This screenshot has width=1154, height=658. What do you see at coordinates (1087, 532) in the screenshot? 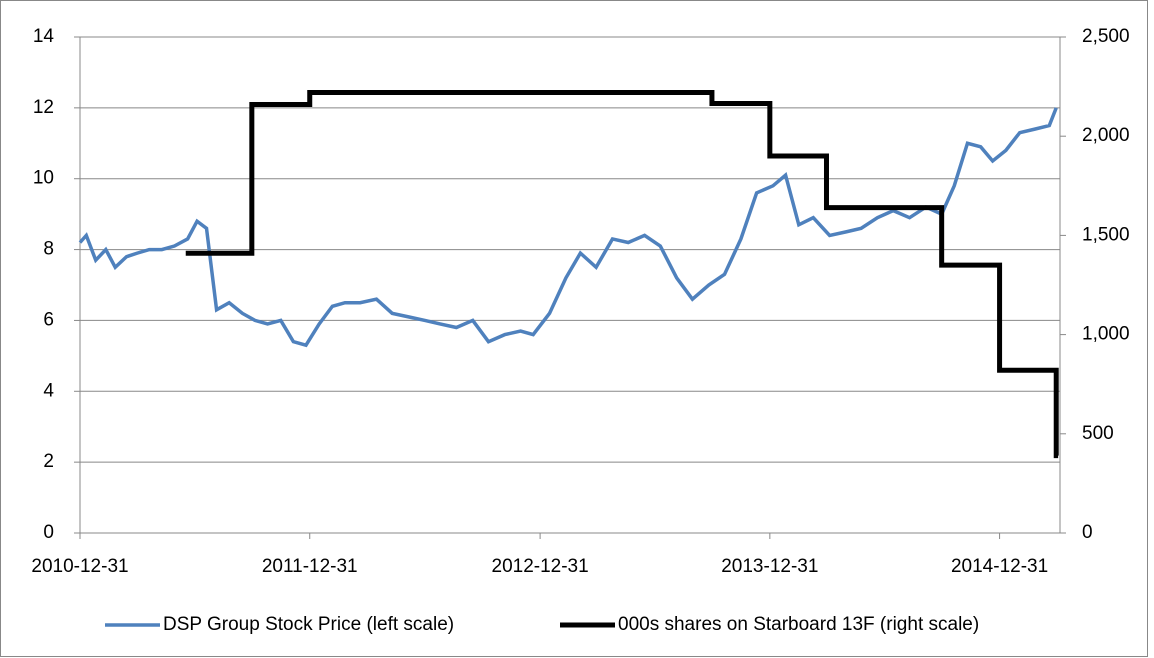
I see `y2-tick-label: 0` at bounding box center [1087, 532].